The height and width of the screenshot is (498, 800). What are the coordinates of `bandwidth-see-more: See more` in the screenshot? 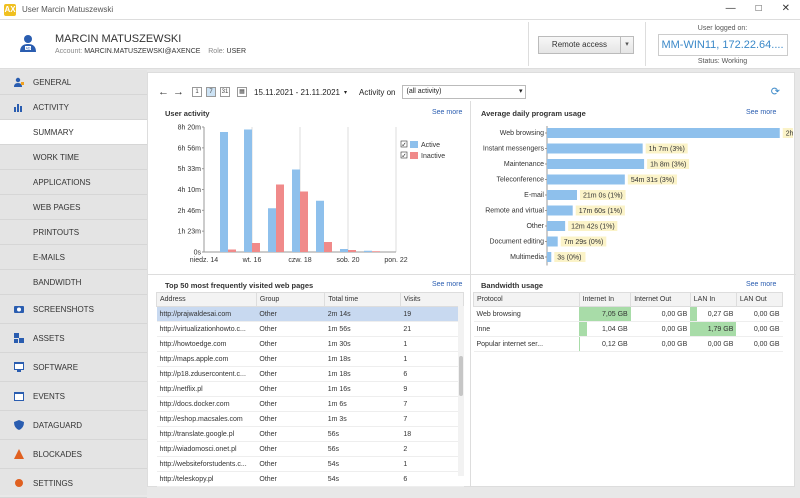 It's located at (761, 284).